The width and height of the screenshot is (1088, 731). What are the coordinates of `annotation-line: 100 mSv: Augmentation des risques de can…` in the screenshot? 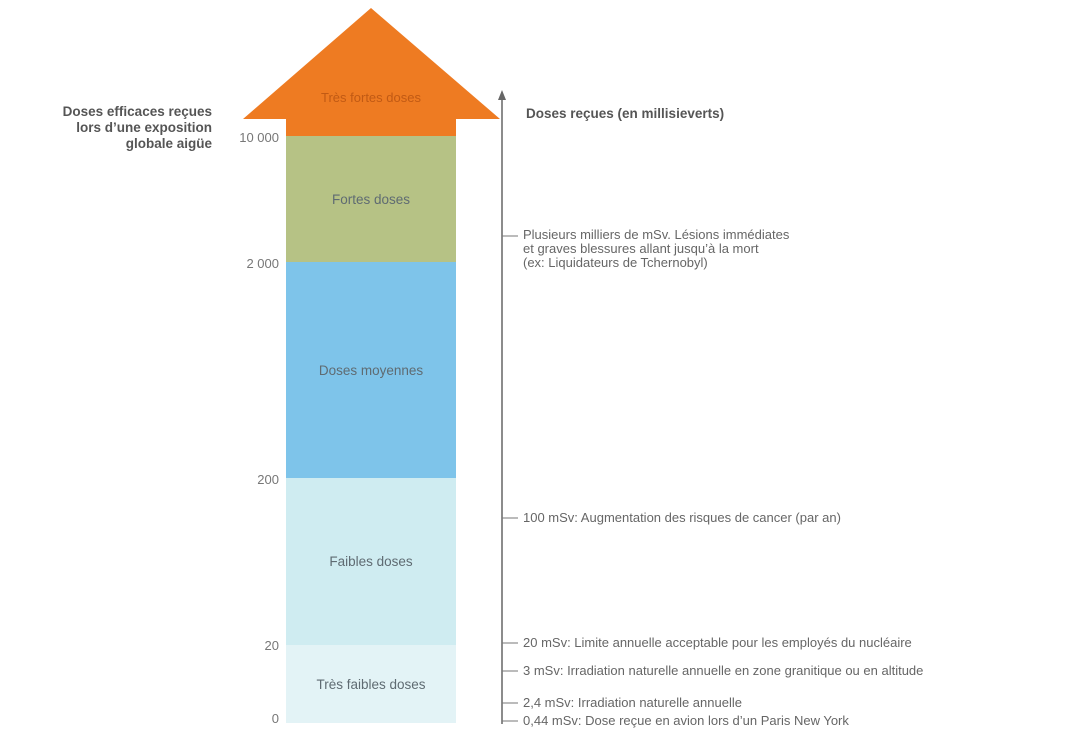 It's located at (682, 517).